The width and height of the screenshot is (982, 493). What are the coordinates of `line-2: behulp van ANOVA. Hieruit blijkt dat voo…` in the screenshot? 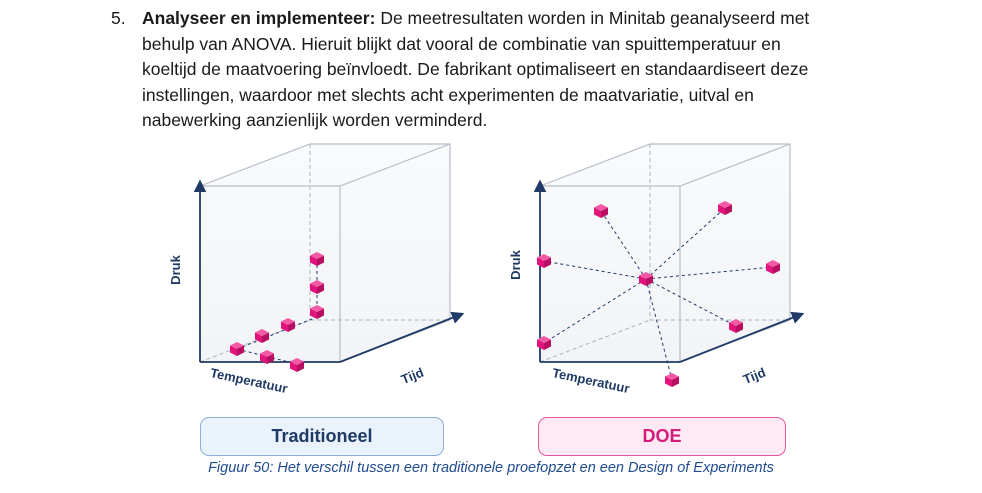 It's located at (461, 43).